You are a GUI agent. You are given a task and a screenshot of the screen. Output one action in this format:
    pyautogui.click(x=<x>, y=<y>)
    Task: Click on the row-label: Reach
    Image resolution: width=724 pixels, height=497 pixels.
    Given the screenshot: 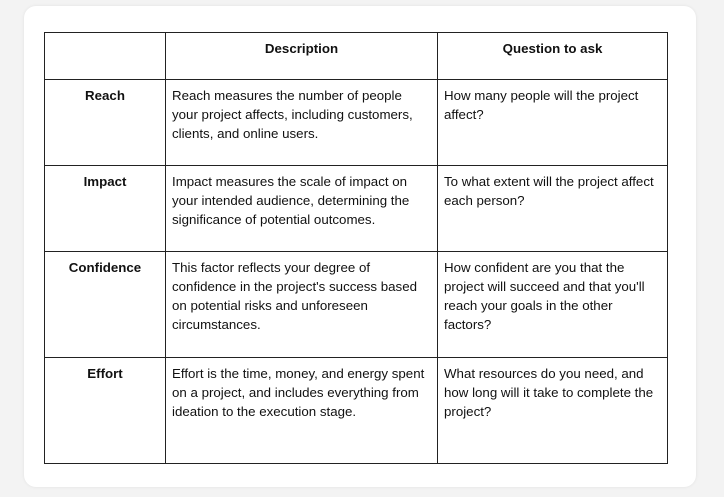 What is the action you would take?
    pyautogui.click(x=105, y=122)
    